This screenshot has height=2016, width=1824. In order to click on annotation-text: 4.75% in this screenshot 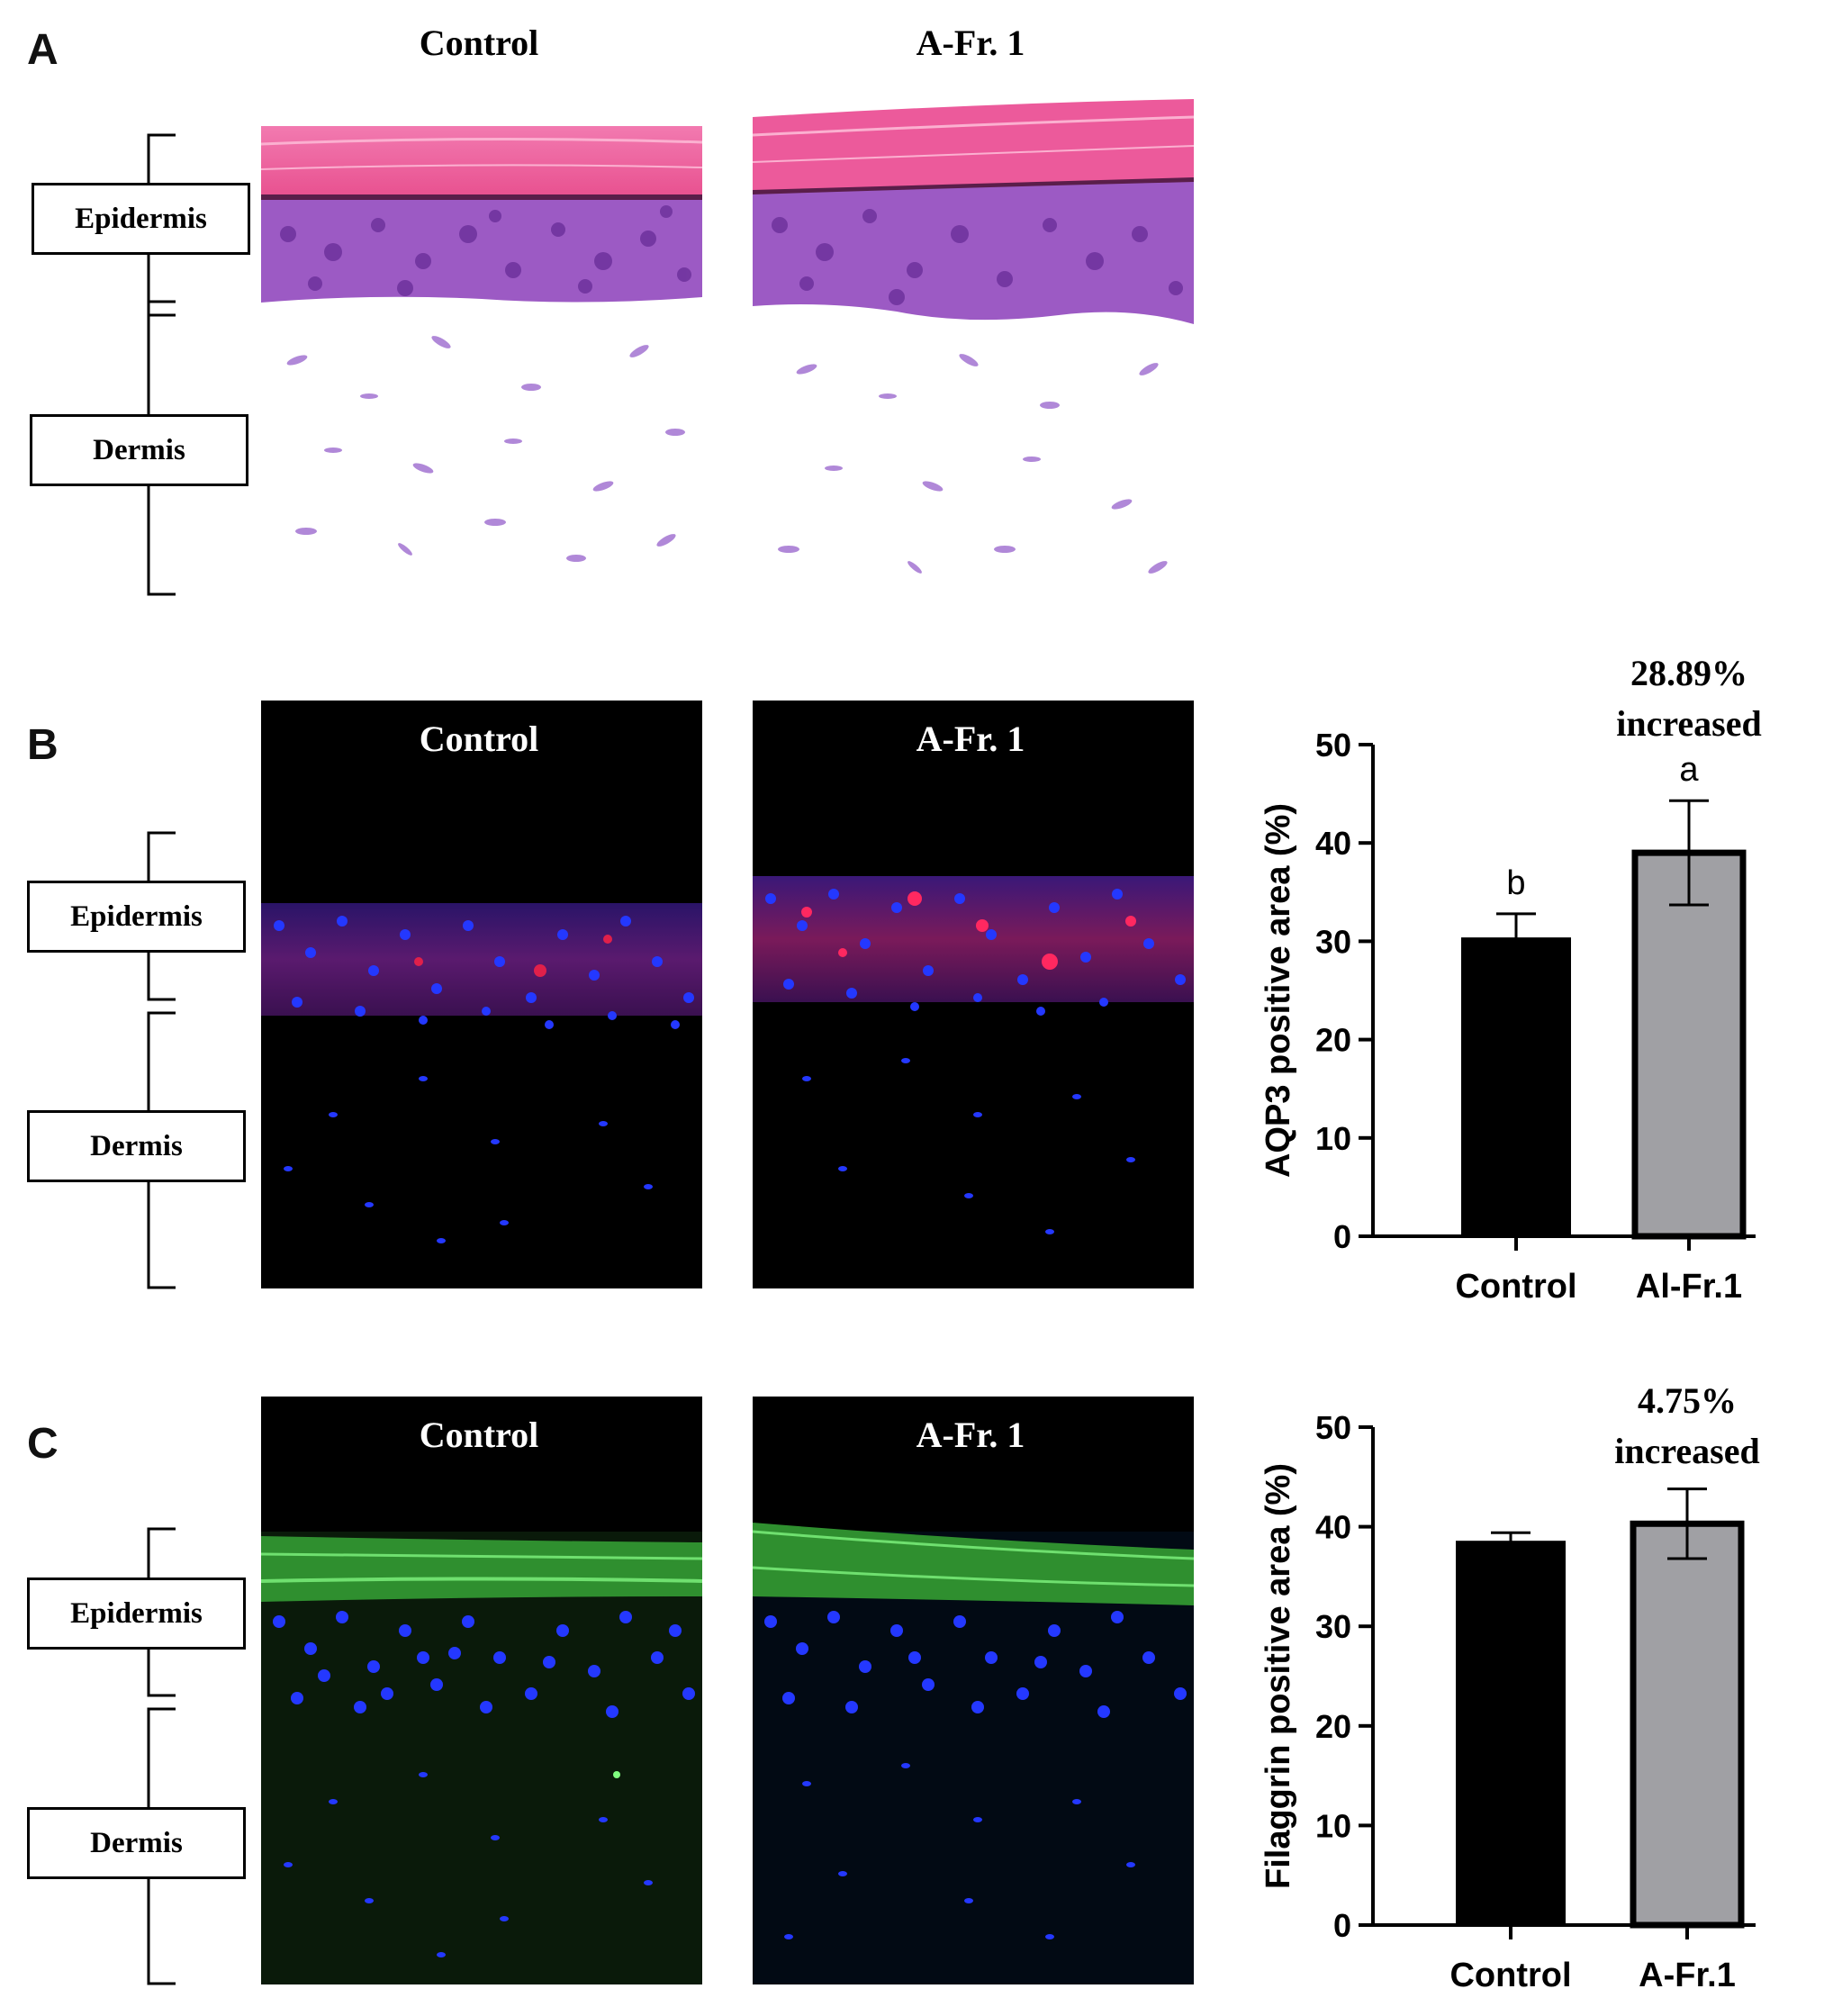, I will do `click(1688, 1400)`.